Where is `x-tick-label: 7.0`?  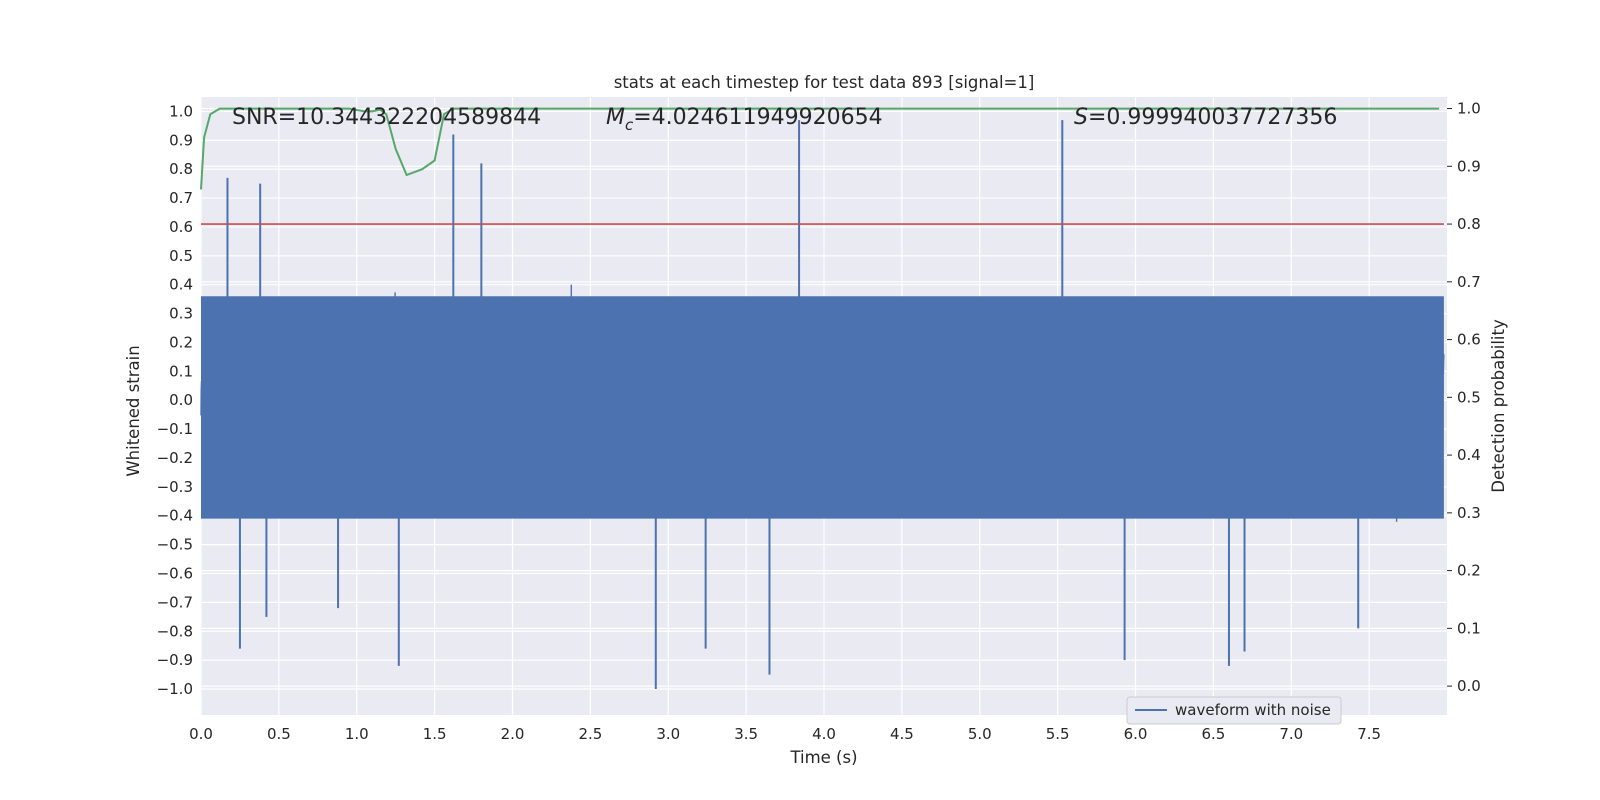 x-tick-label: 7.0 is located at coordinates (1291, 734).